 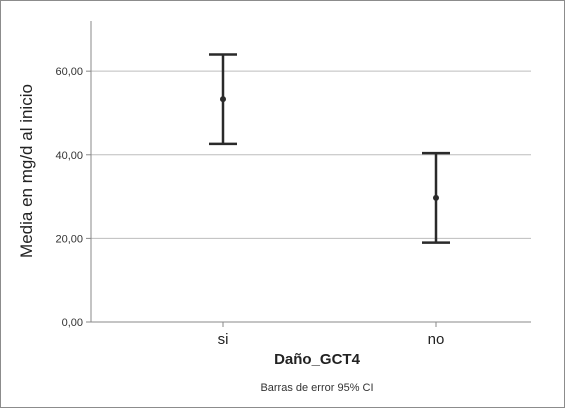 I want to click on x-axis-label: Daño_GCT4, so click(x=317, y=359).